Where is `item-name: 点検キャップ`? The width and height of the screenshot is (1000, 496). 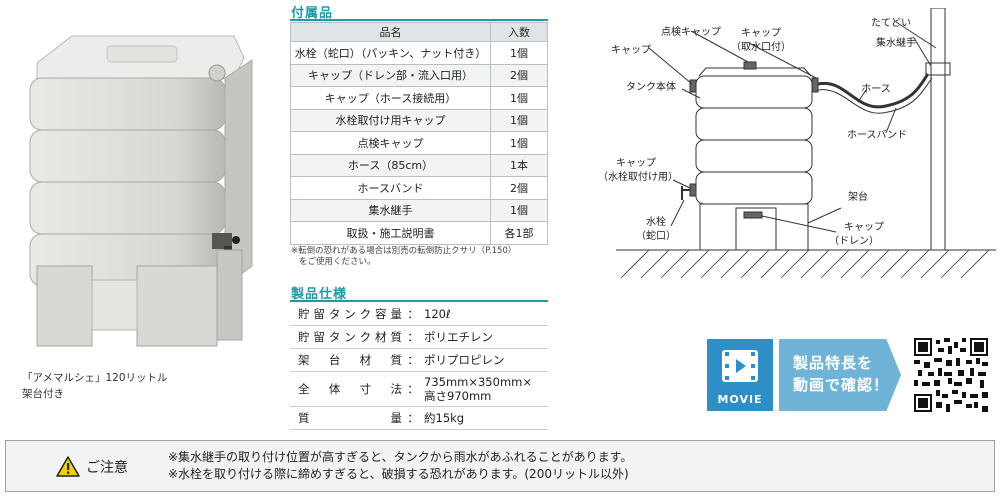 item-name: 点検キャップ is located at coordinates (390, 143).